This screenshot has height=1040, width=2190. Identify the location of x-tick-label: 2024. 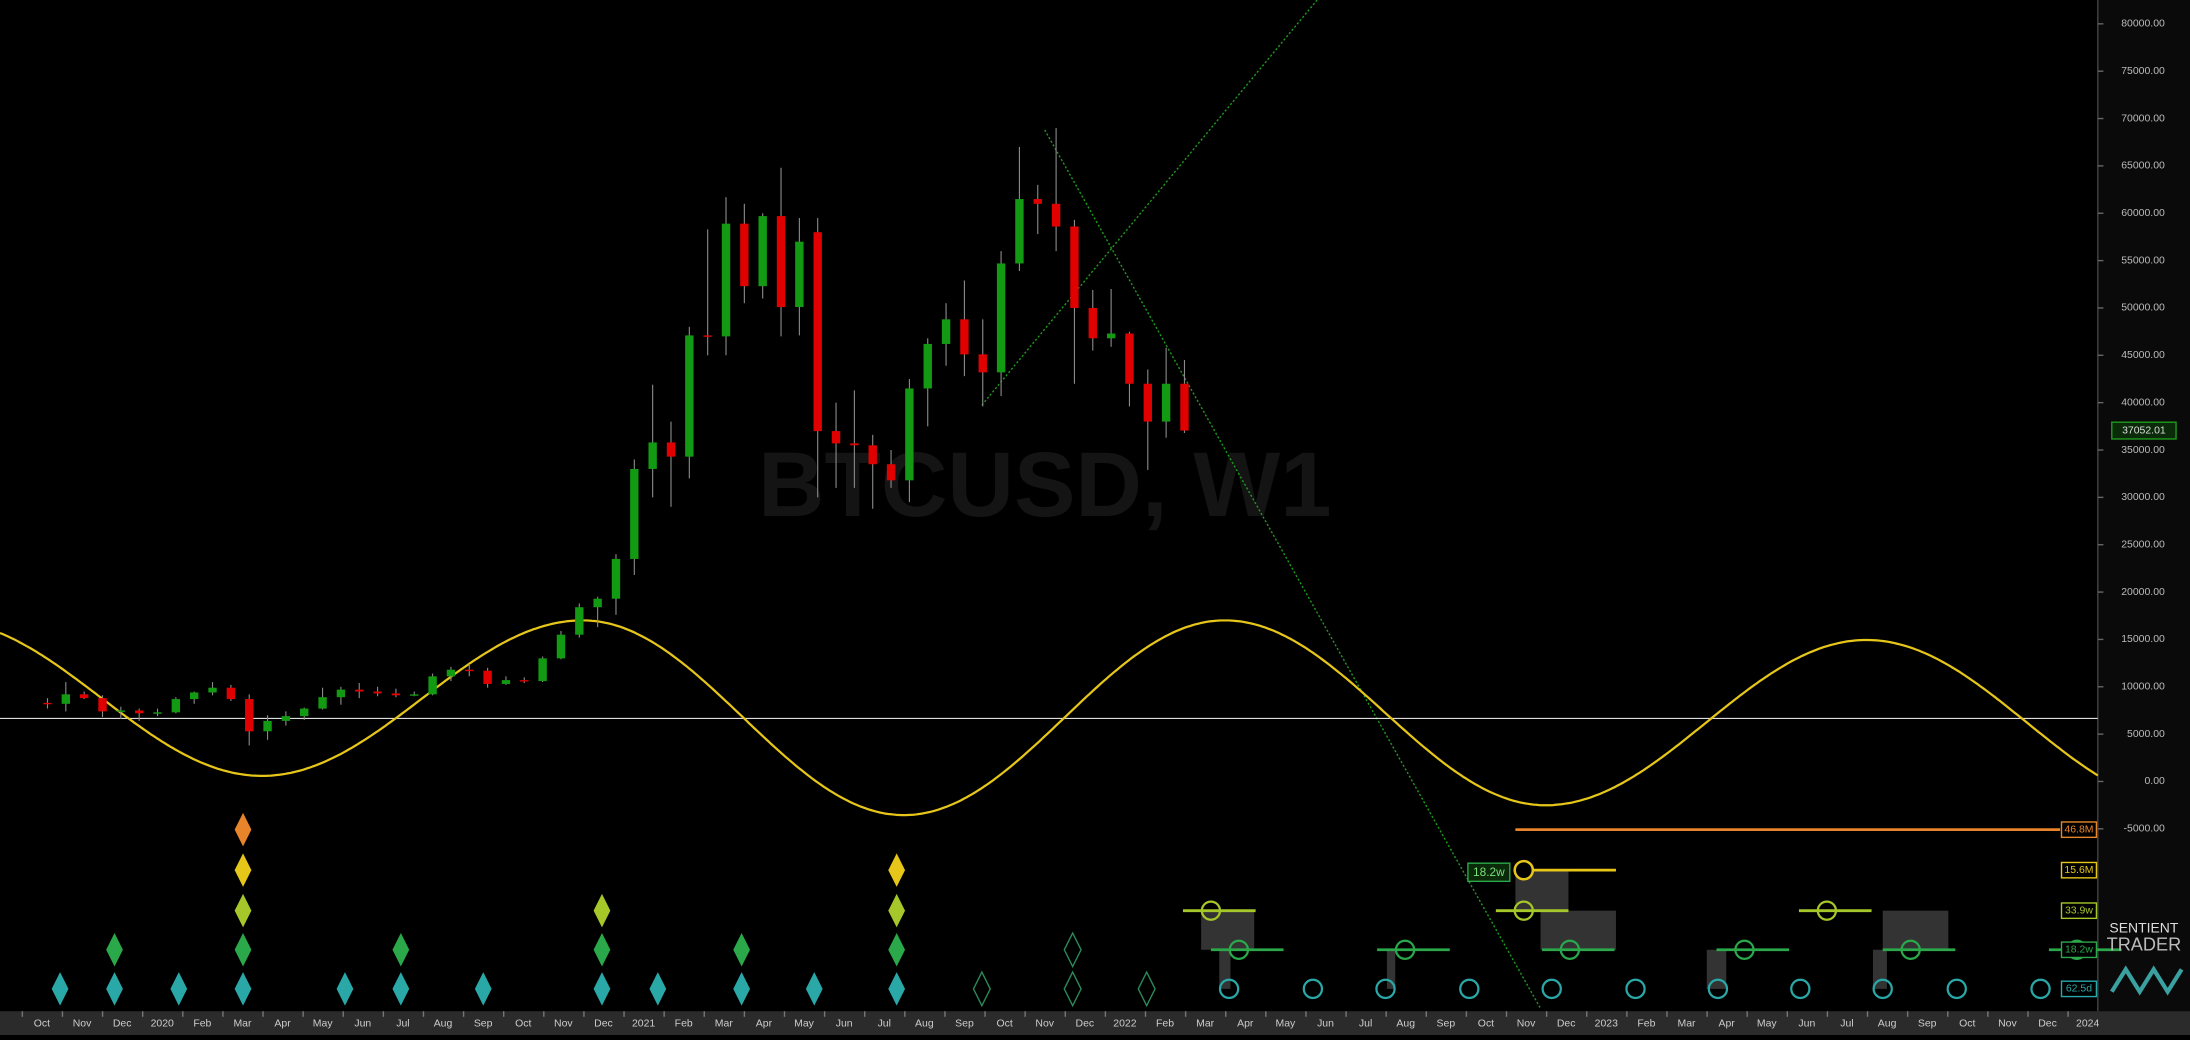
(2087, 1024).